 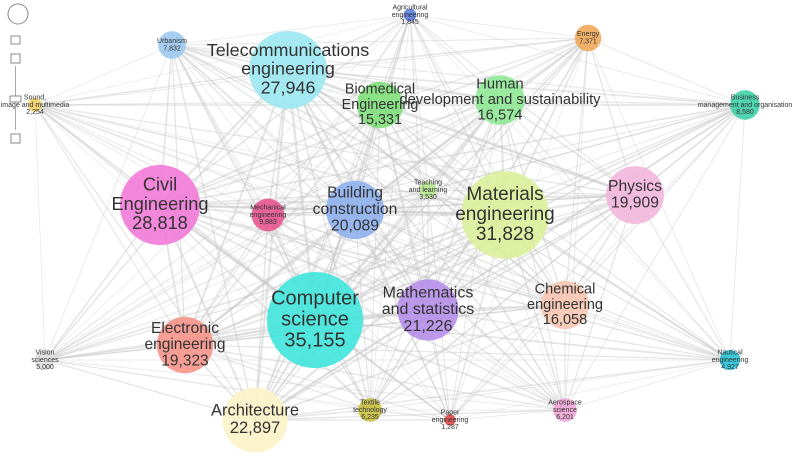 I want to click on node-value: 35,155, so click(x=314, y=340).